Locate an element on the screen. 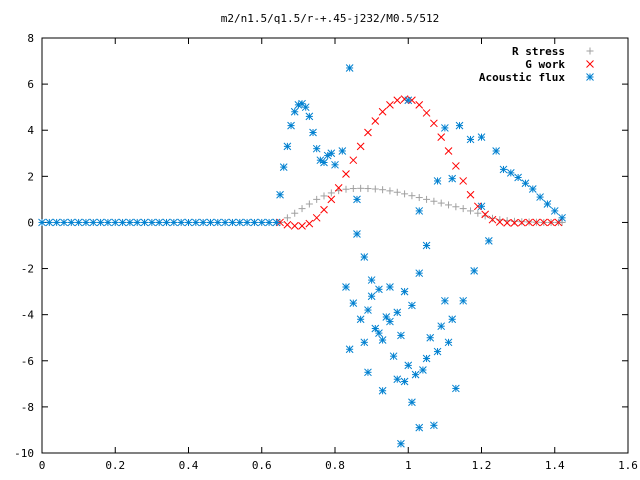 The image size is (640, 480). chart-title: m2/n1.5/q1.5/r-+.45-j232/M0.5/512 is located at coordinates (330, 18).